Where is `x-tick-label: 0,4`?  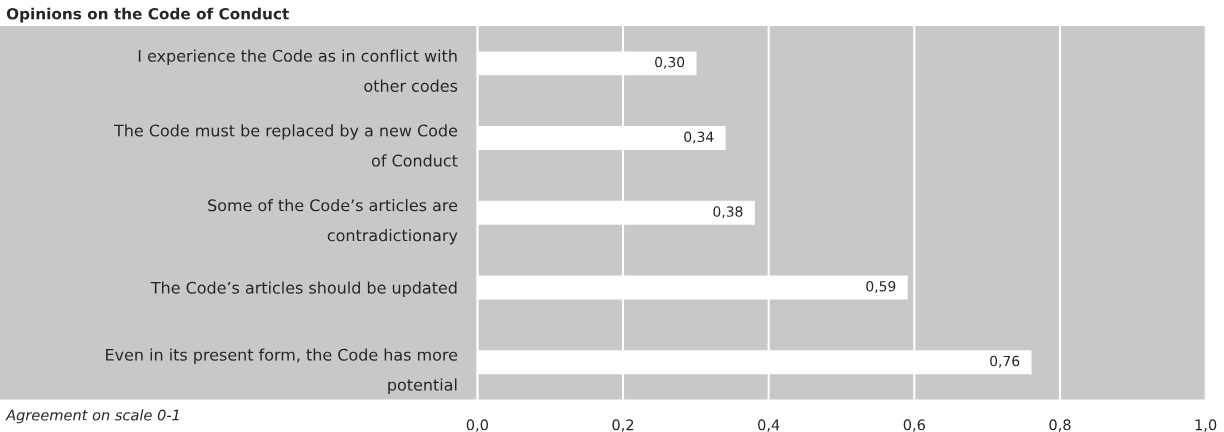
x-tick-label: 0,4 is located at coordinates (769, 425).